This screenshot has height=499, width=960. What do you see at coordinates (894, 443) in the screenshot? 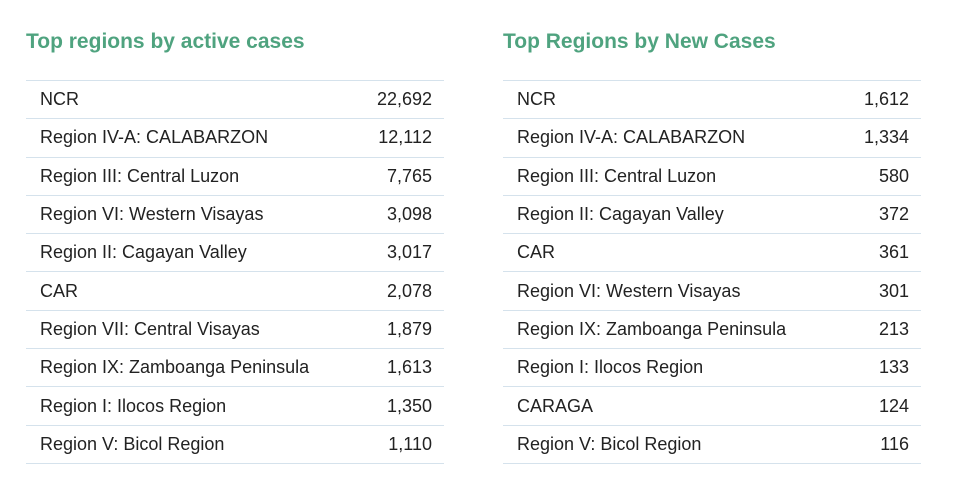
I see `case-count: 116` at bounding box center [894, 443].